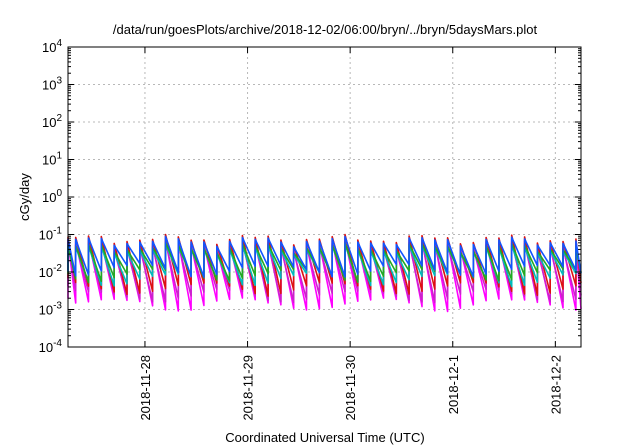 This screenshot has height=448, width=640. I want to click on y-tick-exponent: 3, so click(59, 81).